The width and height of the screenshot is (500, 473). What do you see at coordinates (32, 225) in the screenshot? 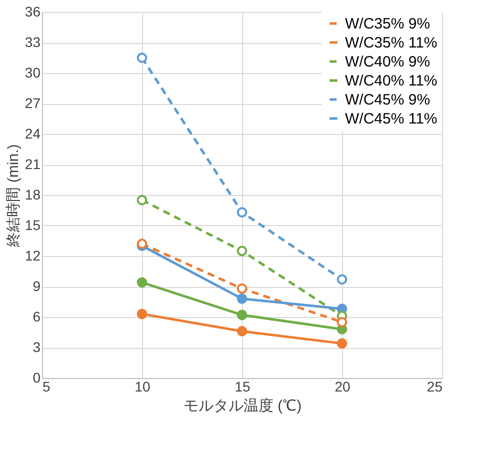
I see `y-tick-label: 15` at bounding box center [32, 225].